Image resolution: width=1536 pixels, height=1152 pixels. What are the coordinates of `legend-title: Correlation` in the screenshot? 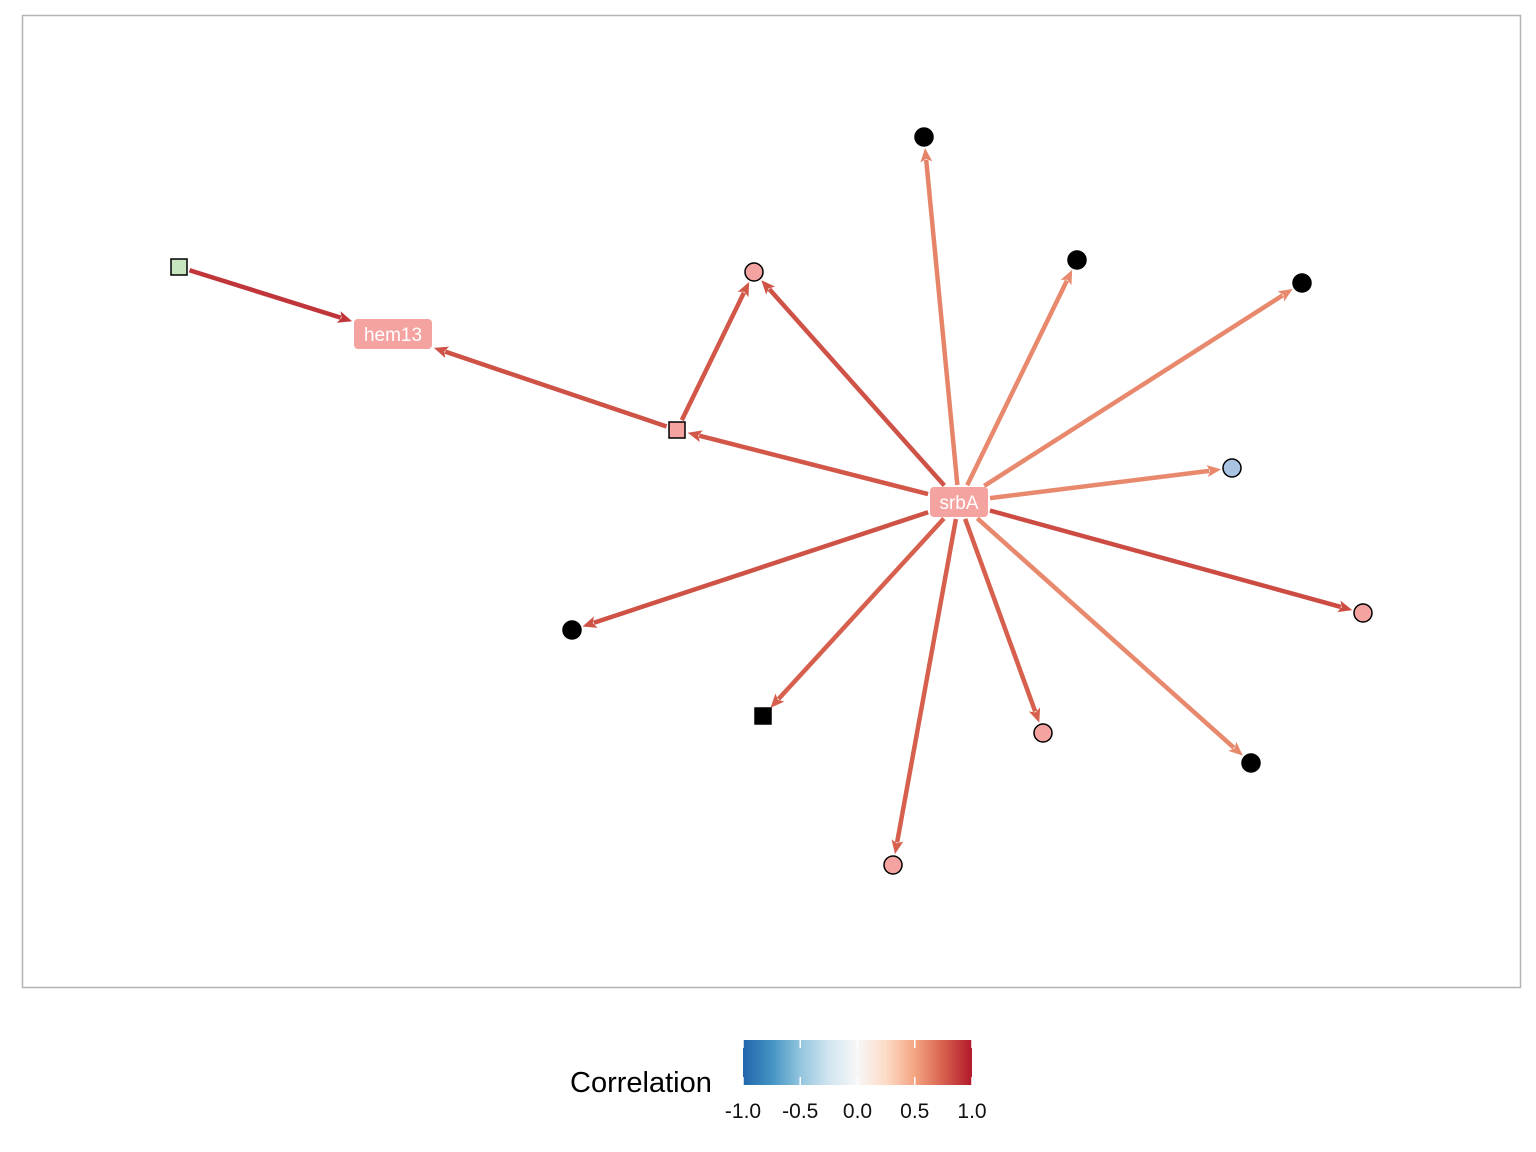 It's located at (641, 1083).